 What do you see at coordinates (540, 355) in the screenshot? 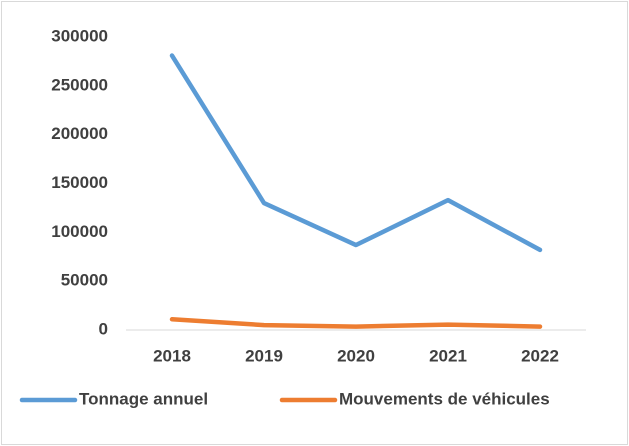
I see `x-tick-label: 2022` at bounding box center [540, 355].